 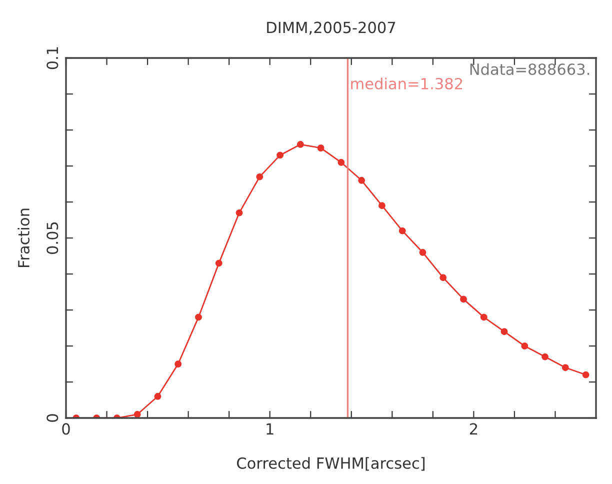 I want to click on y-tick-label: 0.1, so click(x=52, y=58).